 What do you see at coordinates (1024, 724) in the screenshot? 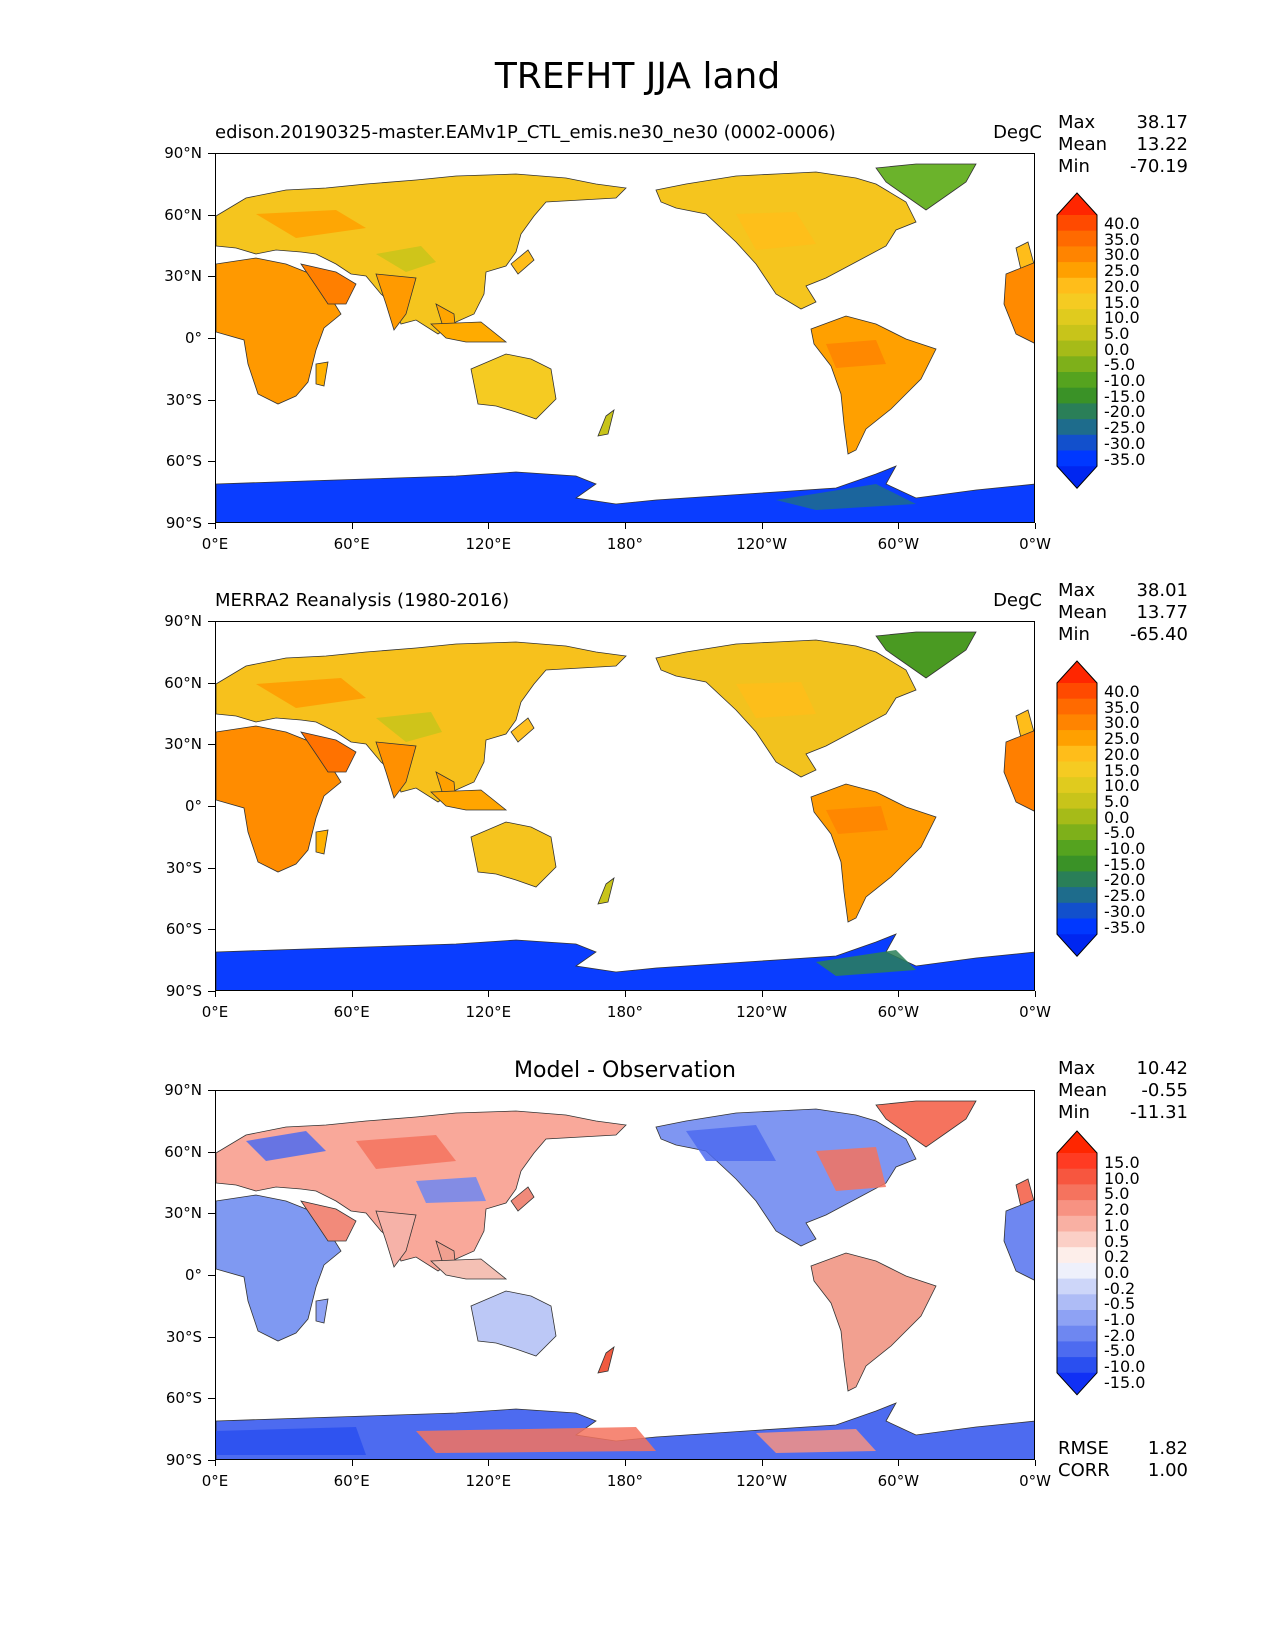
I see `land-uk` at bounding box center [1024, 724].